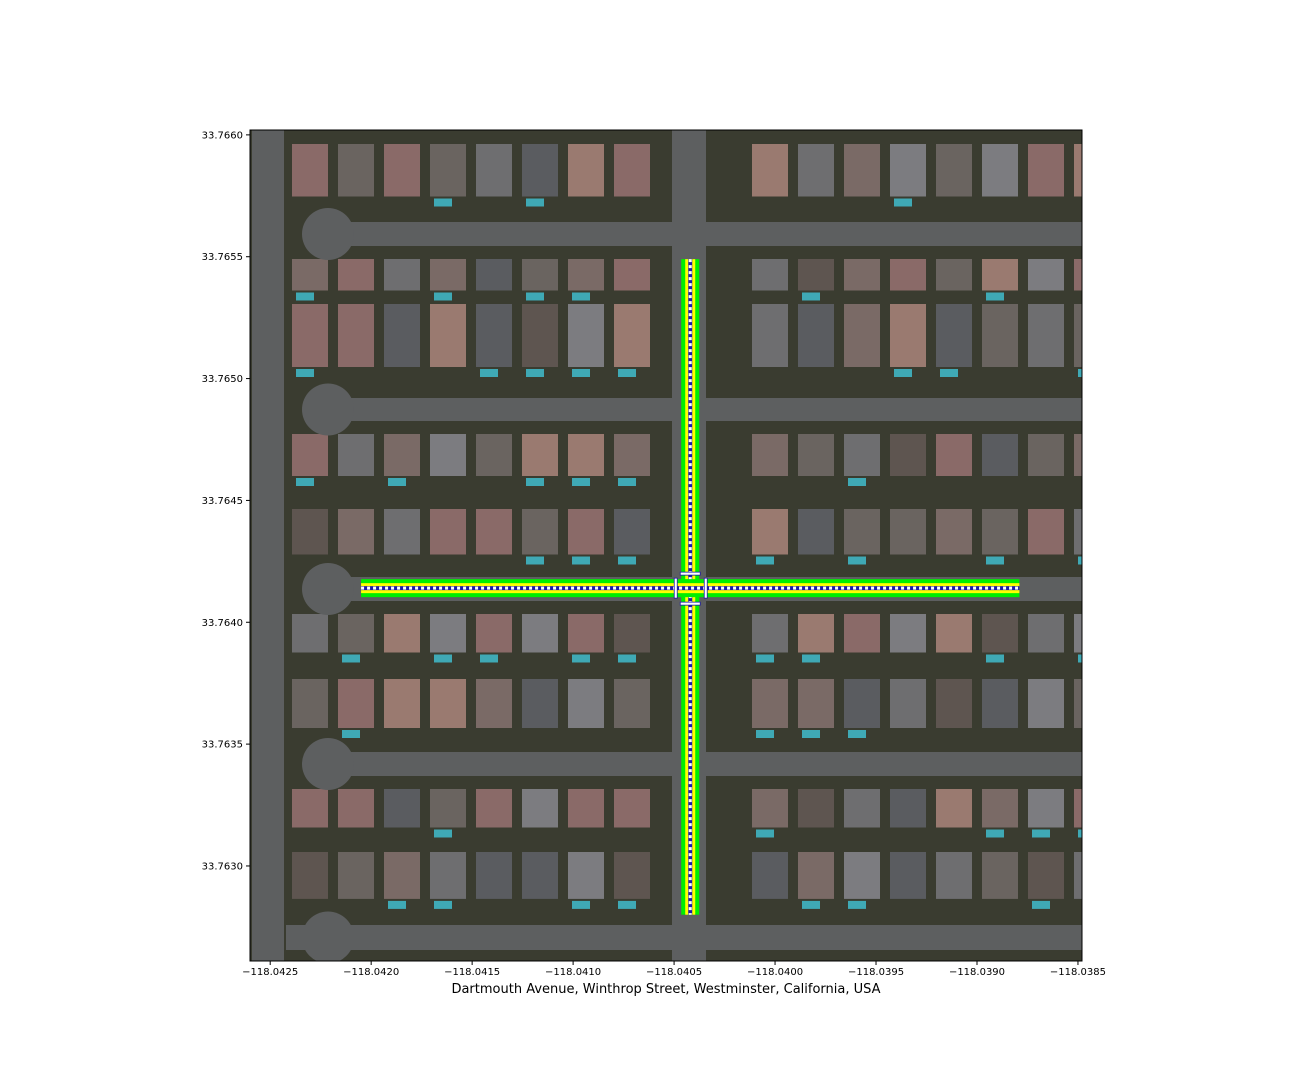  What do you see at coordinates (222, 501) in the screenshot?
I see `y-tick-label: 33.7645` at bounding box center [222, 501].